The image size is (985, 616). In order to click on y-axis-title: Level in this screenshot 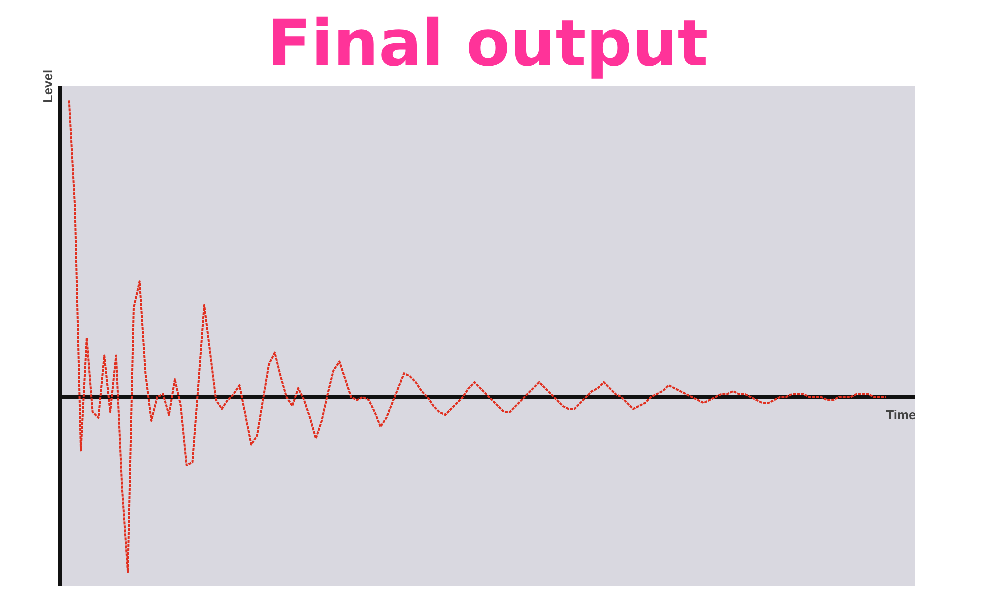, I will do `click(48, 87)`.